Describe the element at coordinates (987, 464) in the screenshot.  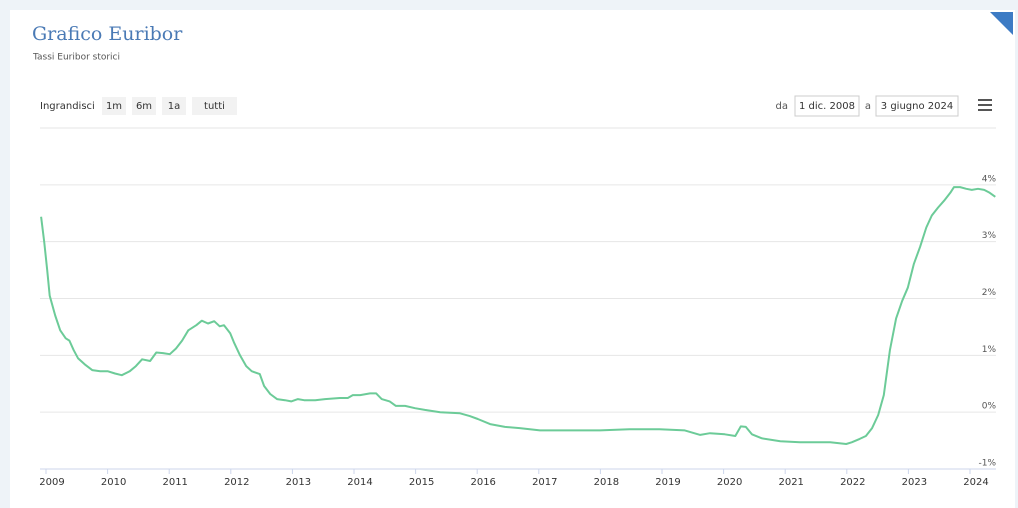
I see `y-tick-label: -1%` at that location.